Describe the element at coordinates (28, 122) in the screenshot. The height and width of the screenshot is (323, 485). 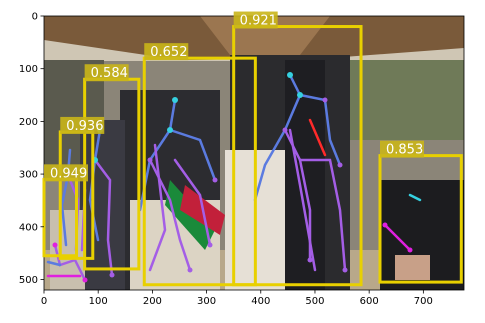
I see `y-tick-label: 200` at that location.